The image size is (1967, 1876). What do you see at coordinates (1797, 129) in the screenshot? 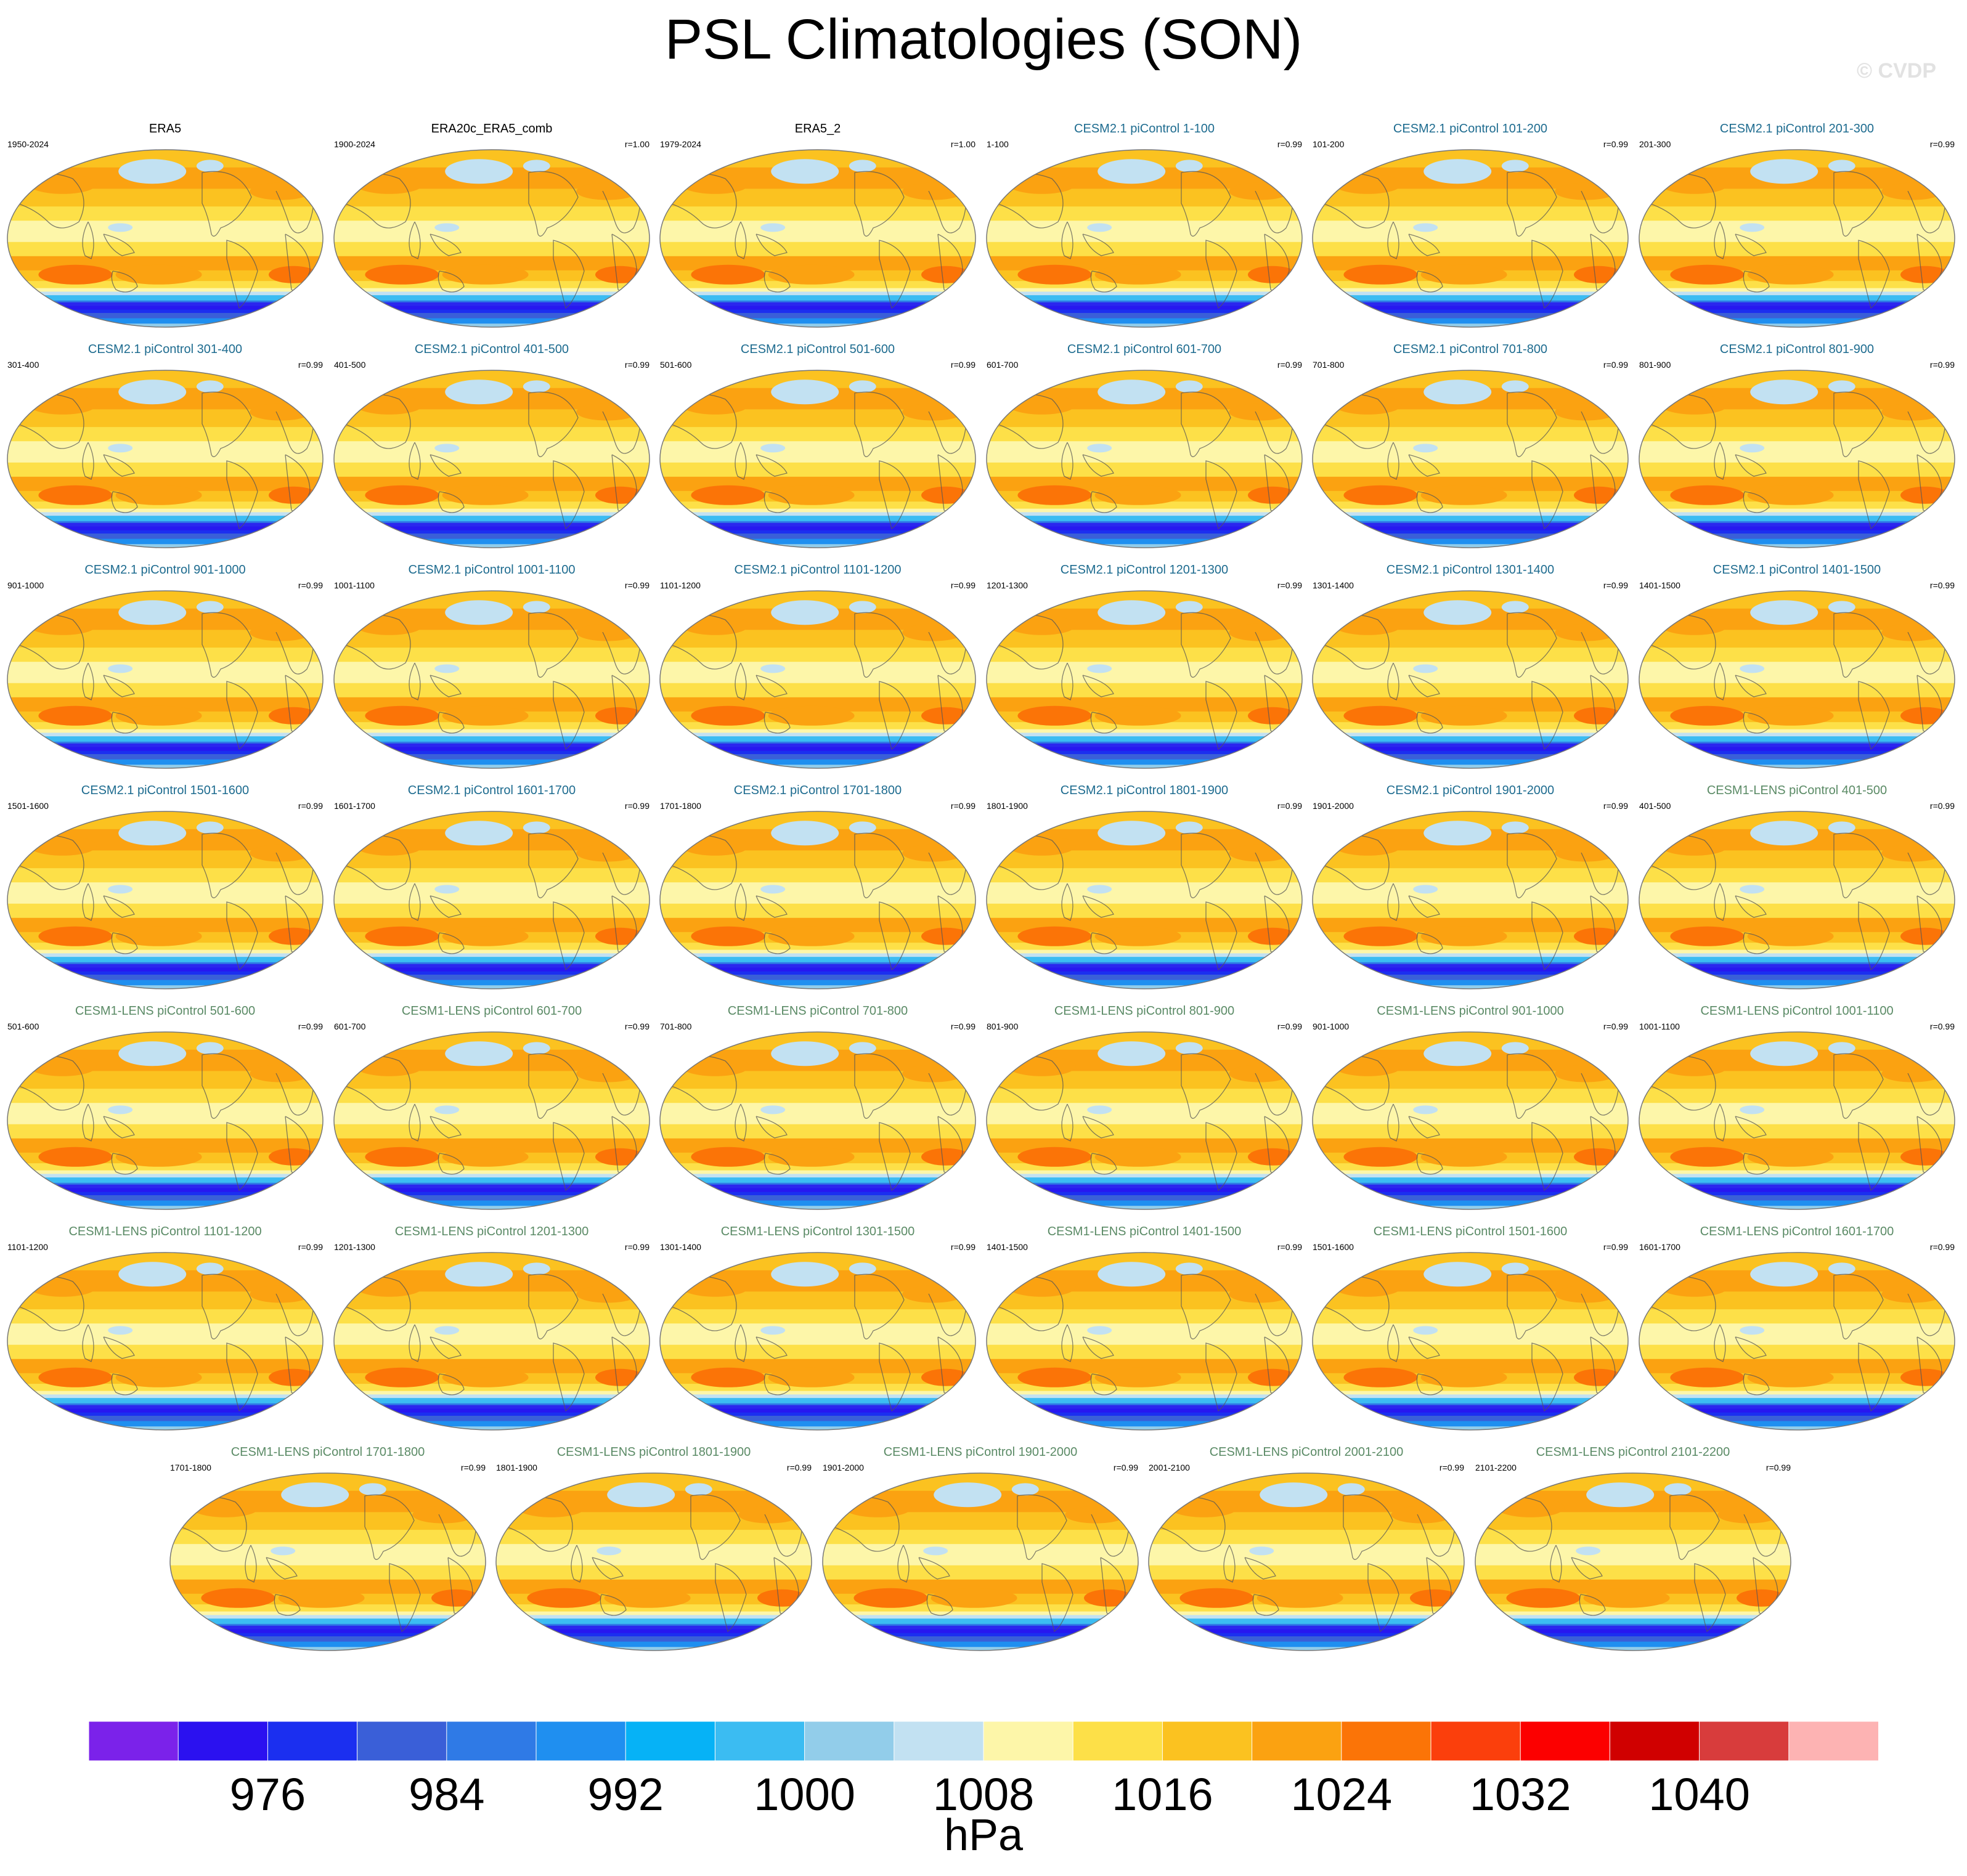
I see `panel-title: CESM2.1 piControl 201-300` at bounding box center [1797, 129].